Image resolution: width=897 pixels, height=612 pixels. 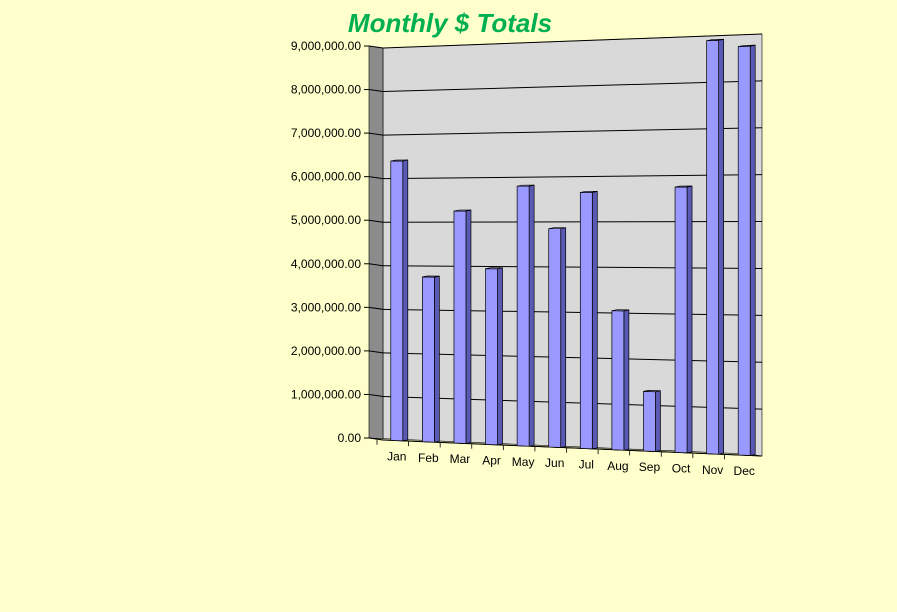 I want to click on y-tick-label: 0.00, so click(x=350, y=438).